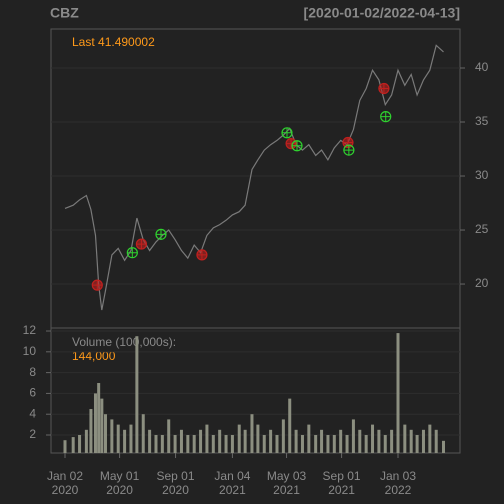 This screenshot has width=504, height=504. What do you see at coordinates (32, 393) in the screenshot?
I see `y-tick-label: 6` at bounding box center [32, 393].